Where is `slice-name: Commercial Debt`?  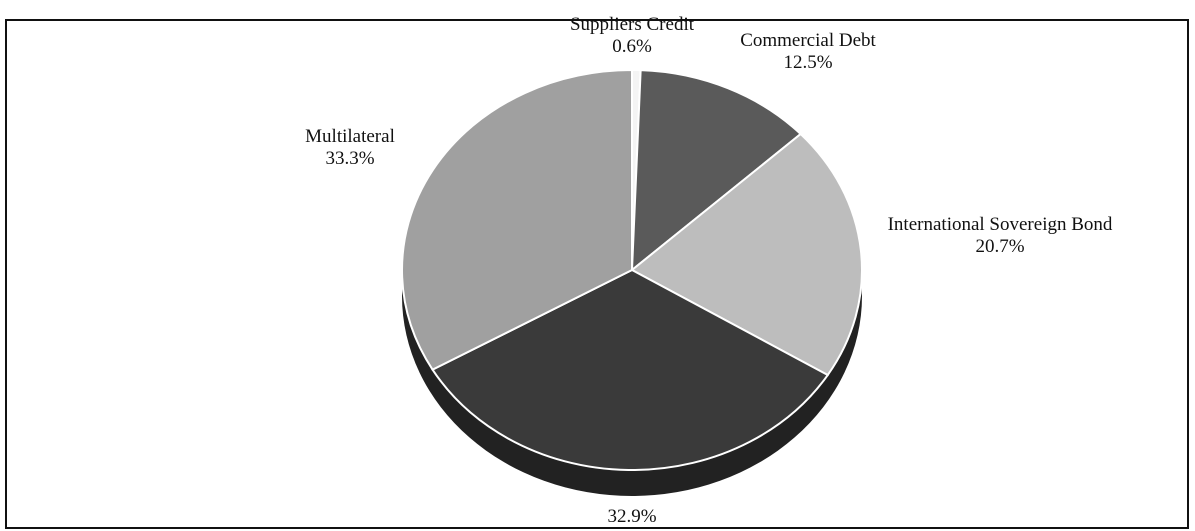
slice-name: Commercial Debt is located at coordinates (808, 40).